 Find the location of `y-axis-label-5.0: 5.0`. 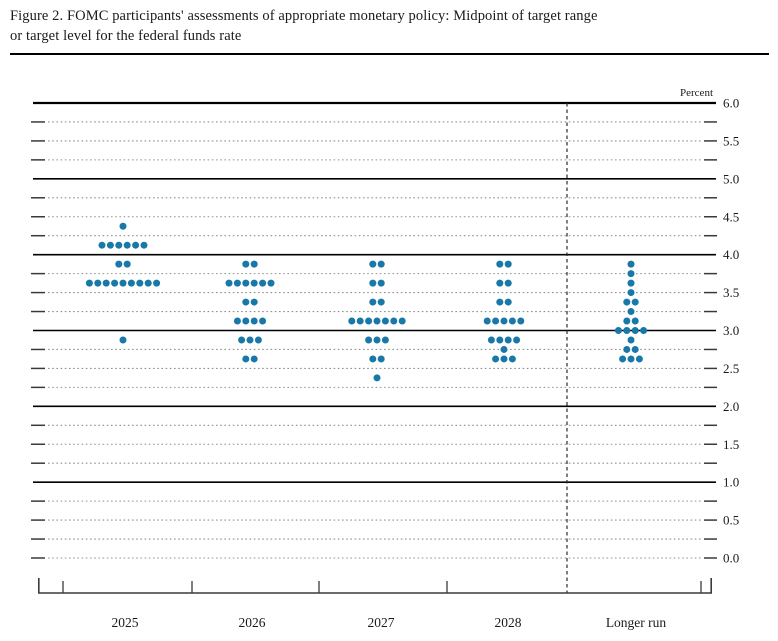

y-axis-label-5.0: 5.0 is located at coordinates (731, 178).